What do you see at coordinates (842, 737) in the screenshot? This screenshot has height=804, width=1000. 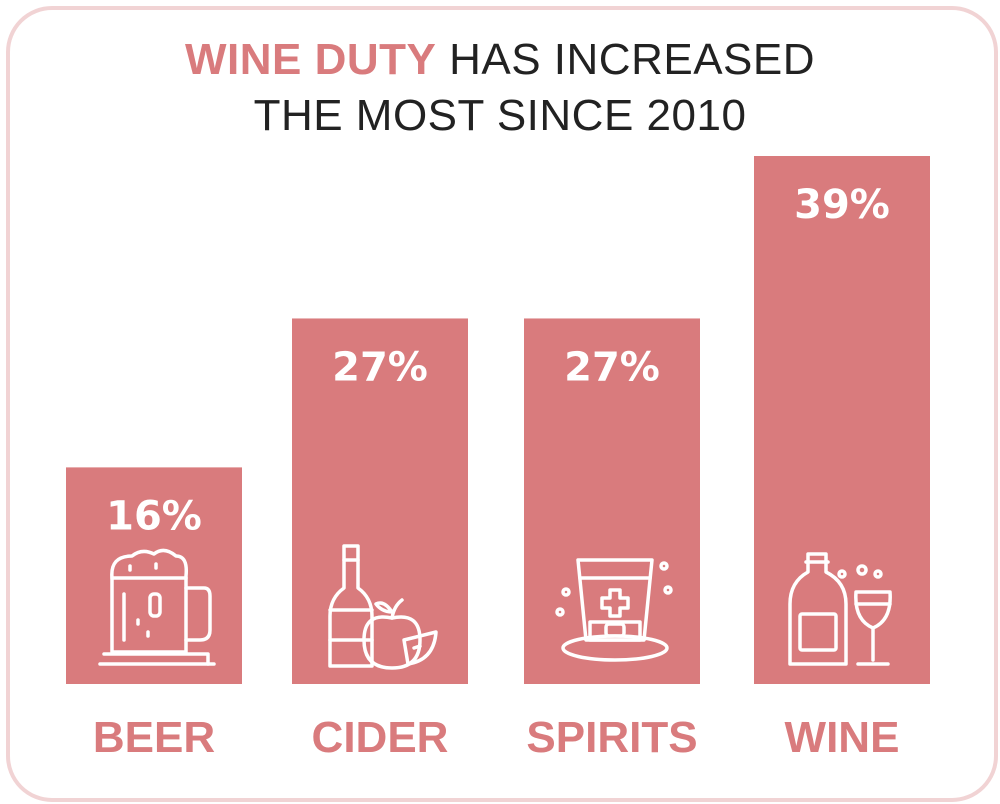 I see `category-label-wine: WINE` at bounding box center [842, 737].